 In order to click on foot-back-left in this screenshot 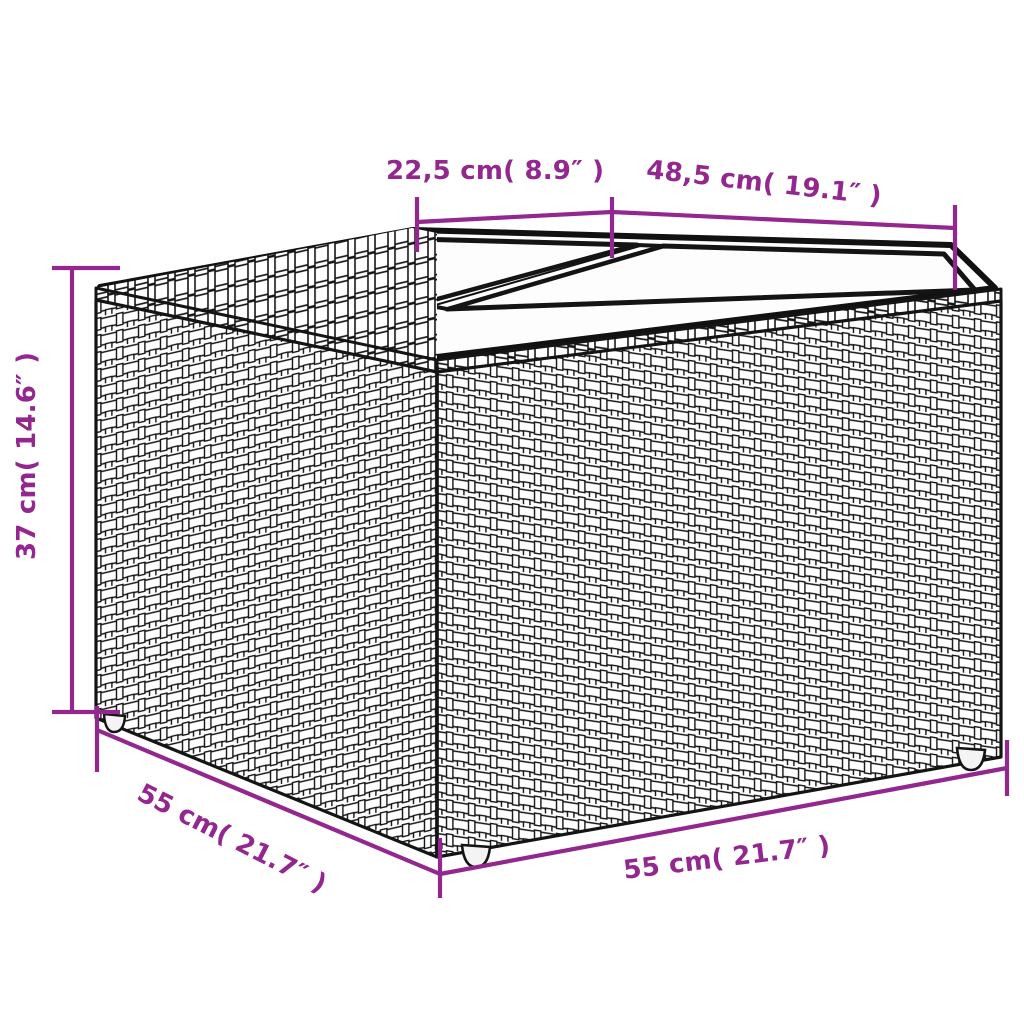, I will do `click(114, 723)`.